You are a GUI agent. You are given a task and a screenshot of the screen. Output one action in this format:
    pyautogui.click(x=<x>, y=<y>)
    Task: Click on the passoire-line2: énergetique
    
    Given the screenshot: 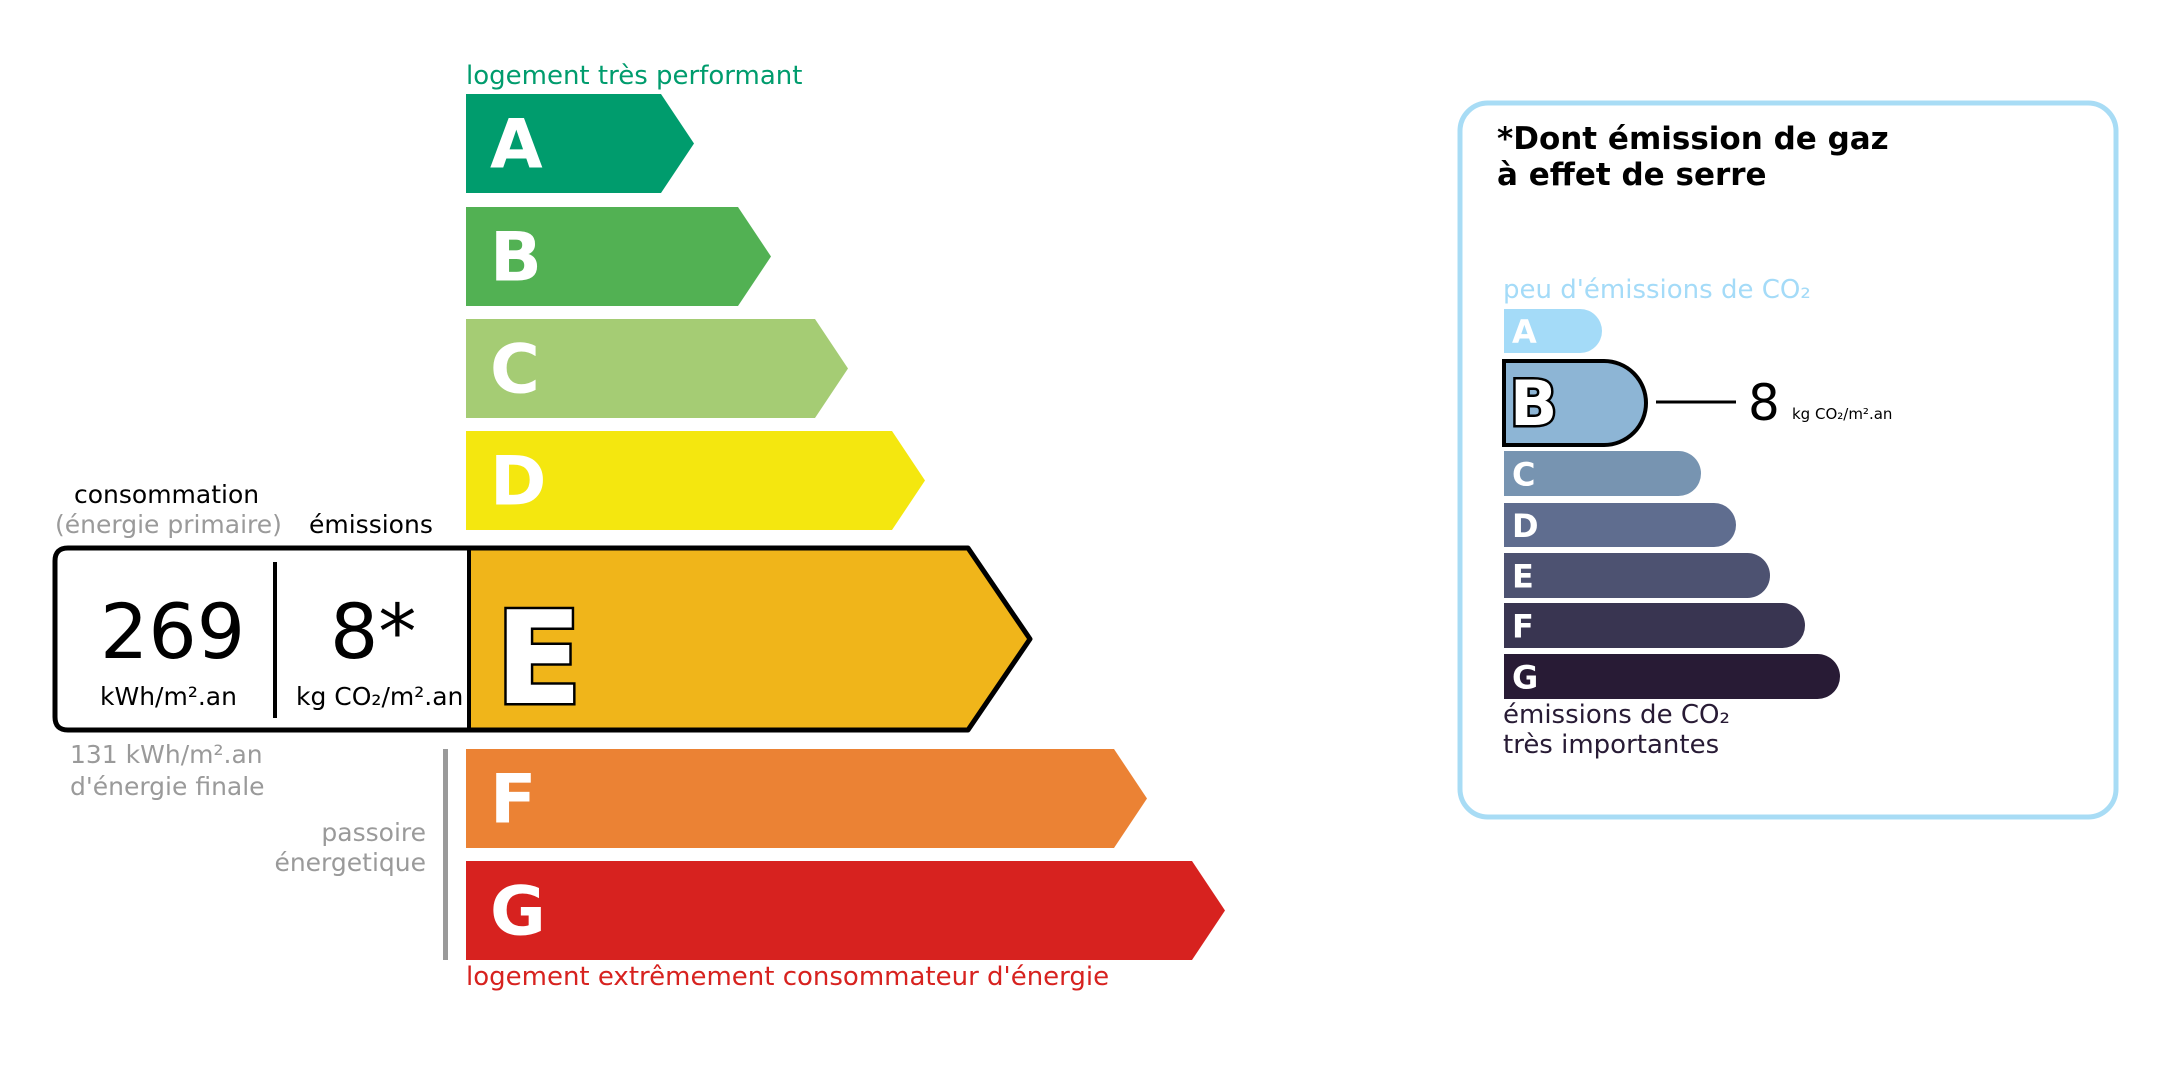 What is the action you would take?
    pyautogui.click(x=350, y=862)
    